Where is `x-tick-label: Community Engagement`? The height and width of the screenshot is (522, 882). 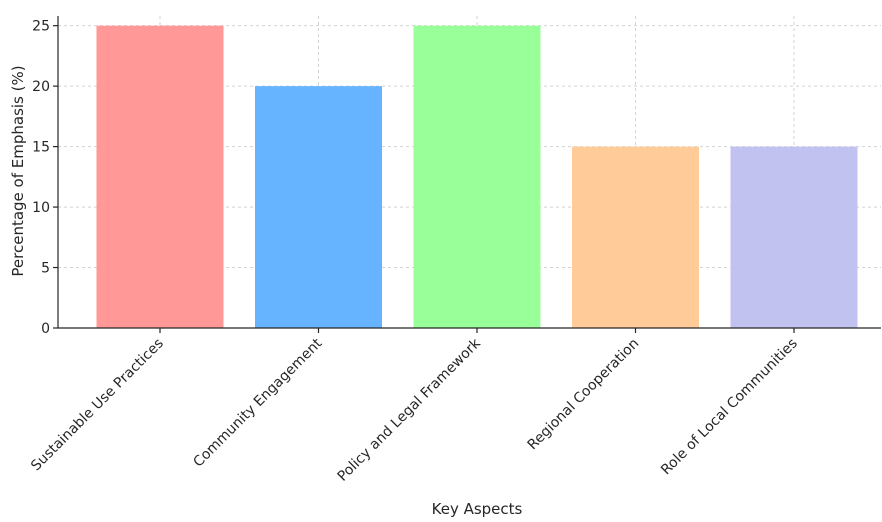 x-tick-label: Community Engagement is located at coordinates (257, 402).